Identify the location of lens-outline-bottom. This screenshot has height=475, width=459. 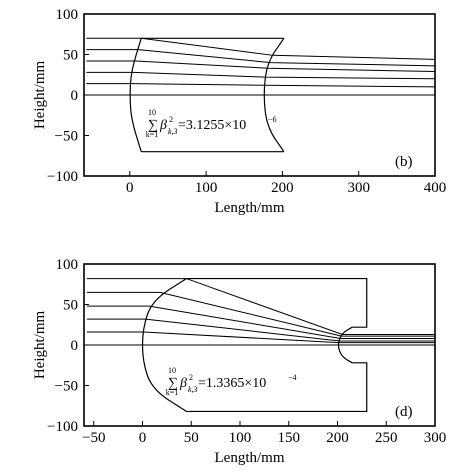
(277, 387).